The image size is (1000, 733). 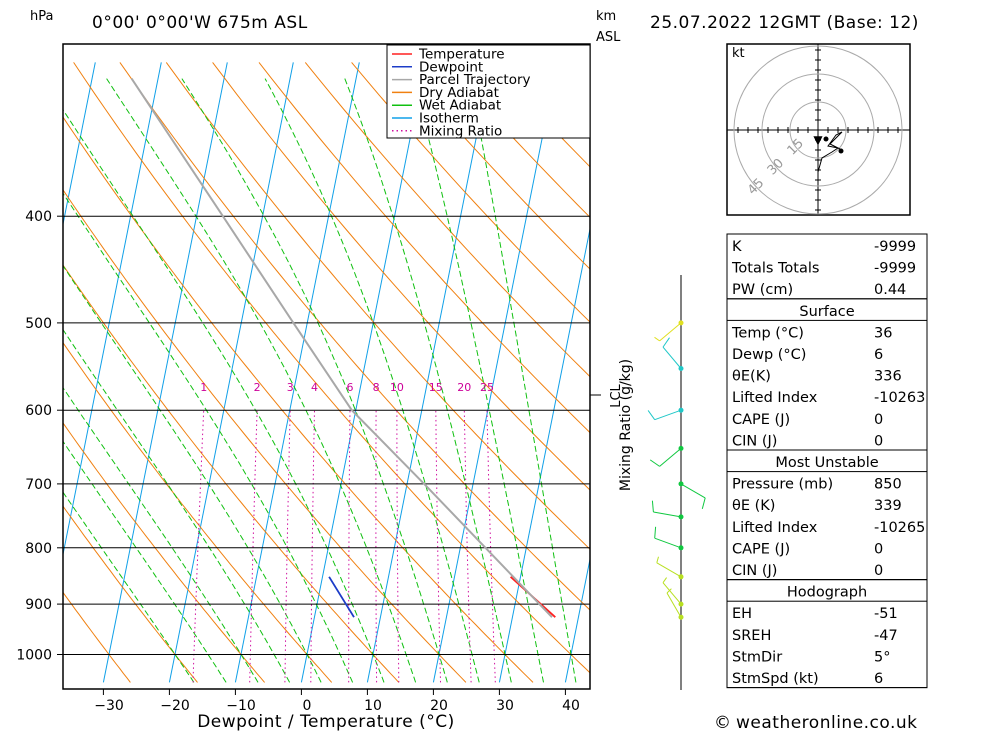 What do you see at coordinates (41, 16) in the screenshot?
I see `pressure-unit-label: hPa` at bounding box center [41, 16].